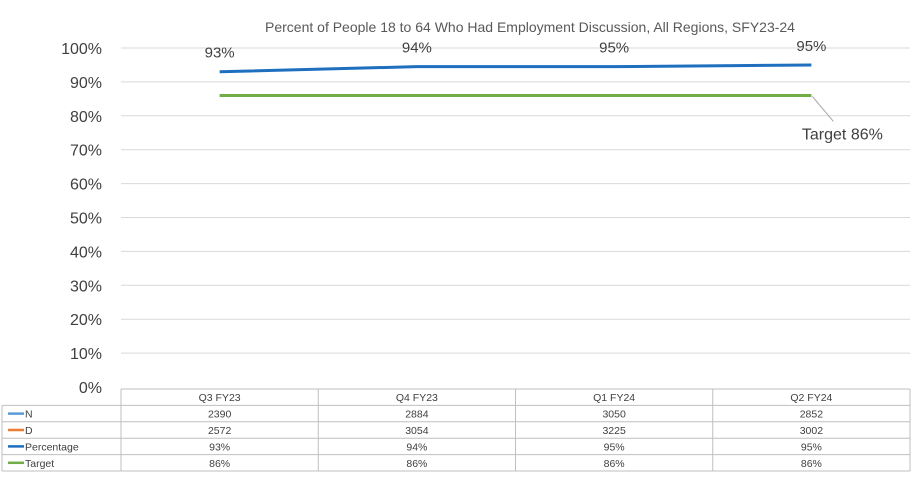  I want to click on target-annotation: Target 86%, so click(842, 134).